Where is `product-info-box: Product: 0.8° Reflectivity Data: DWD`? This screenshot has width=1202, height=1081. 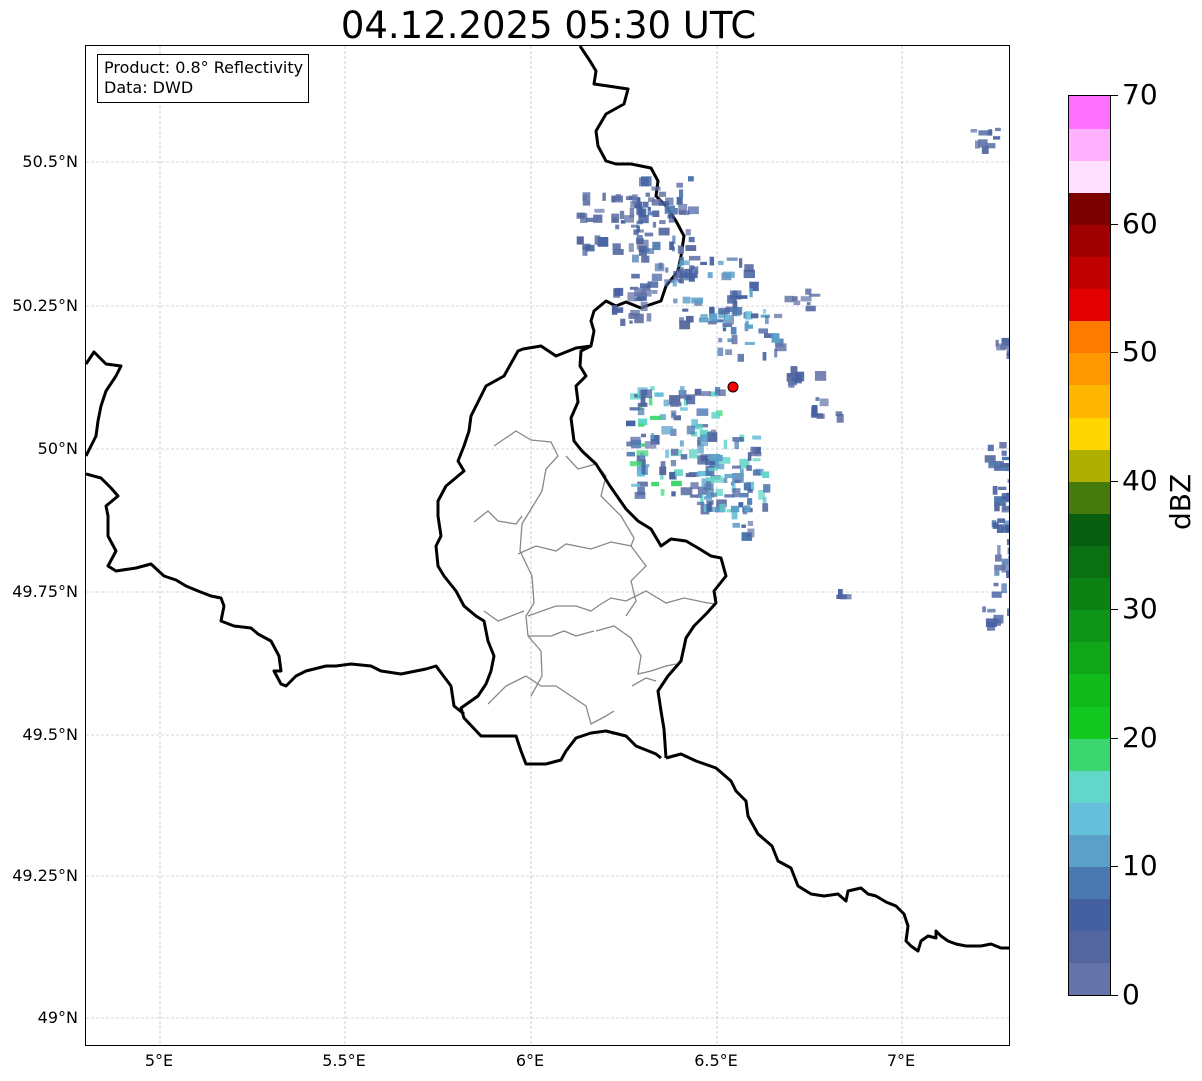
product-info-box: Product: 0.8° Reflectivity Data: DWD is located at coordinates (203, 78).